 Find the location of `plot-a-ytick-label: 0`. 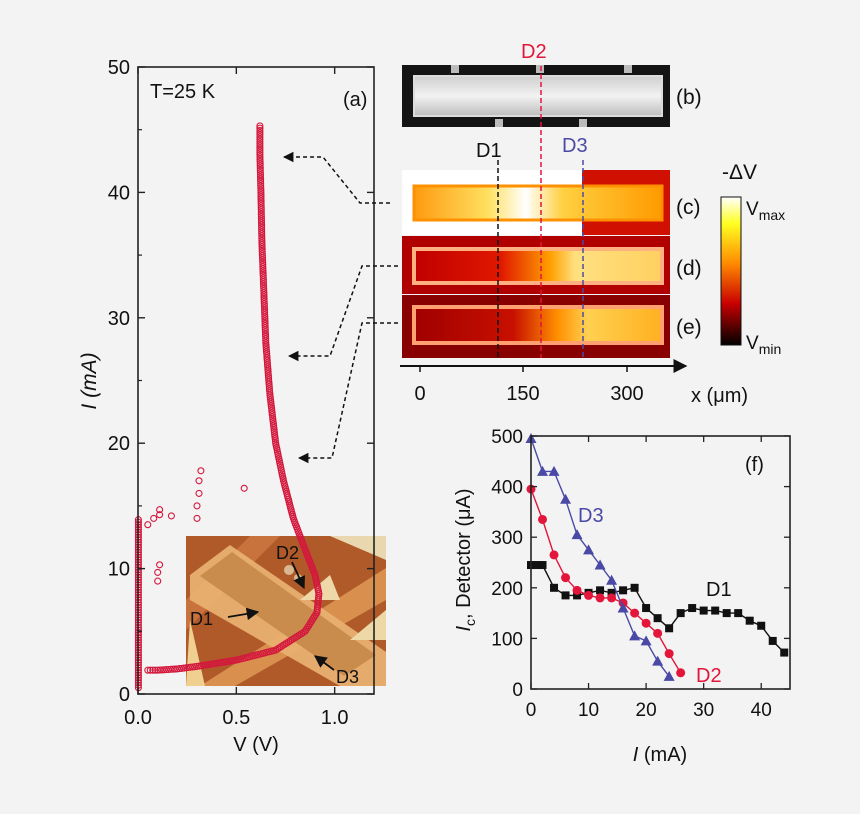

plot-a-ytick-label: 0 is located at coordinates (124, 695).